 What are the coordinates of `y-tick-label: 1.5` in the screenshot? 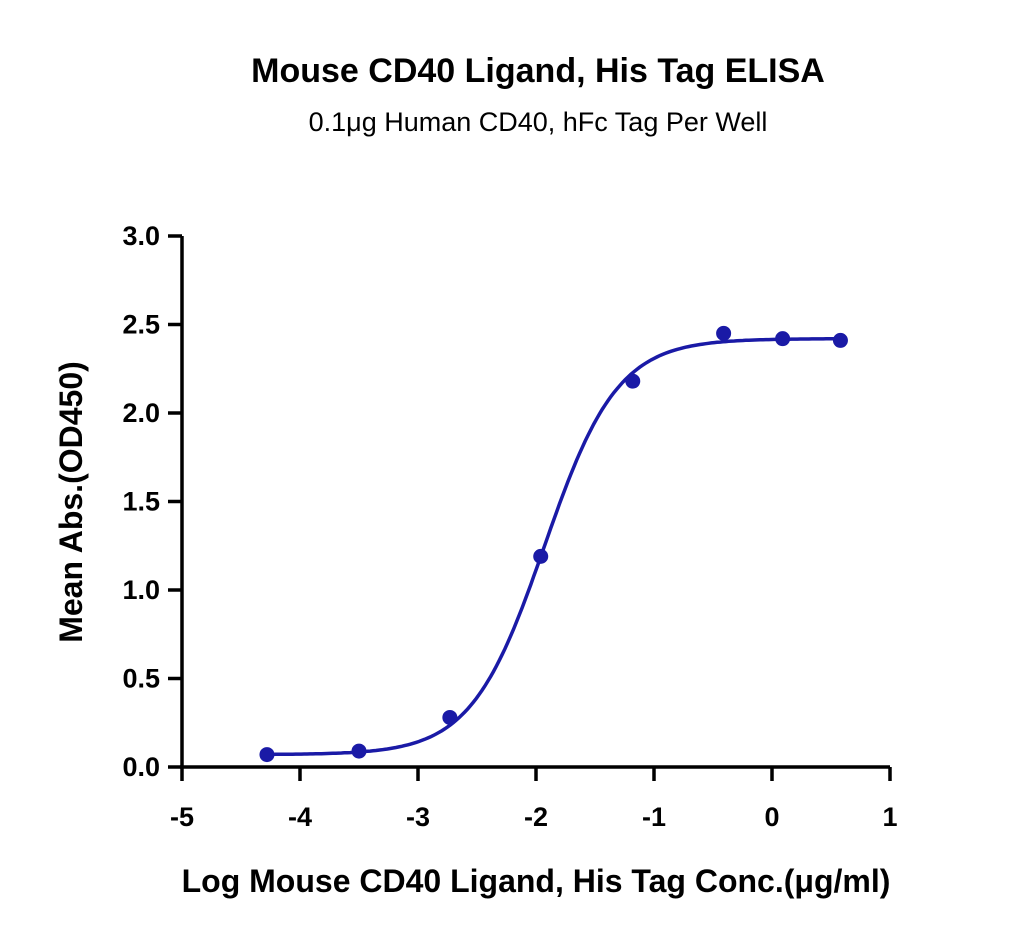 It's located at (141, 502).